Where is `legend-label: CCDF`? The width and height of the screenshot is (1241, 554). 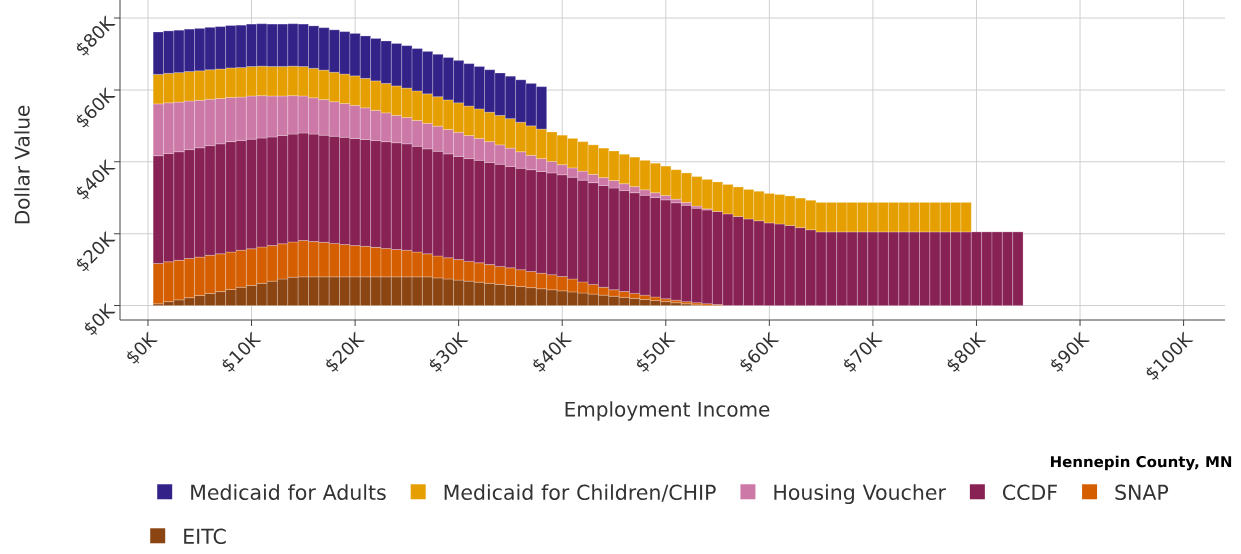
legend-label: CCDF is located at coordinates (1030, 492).